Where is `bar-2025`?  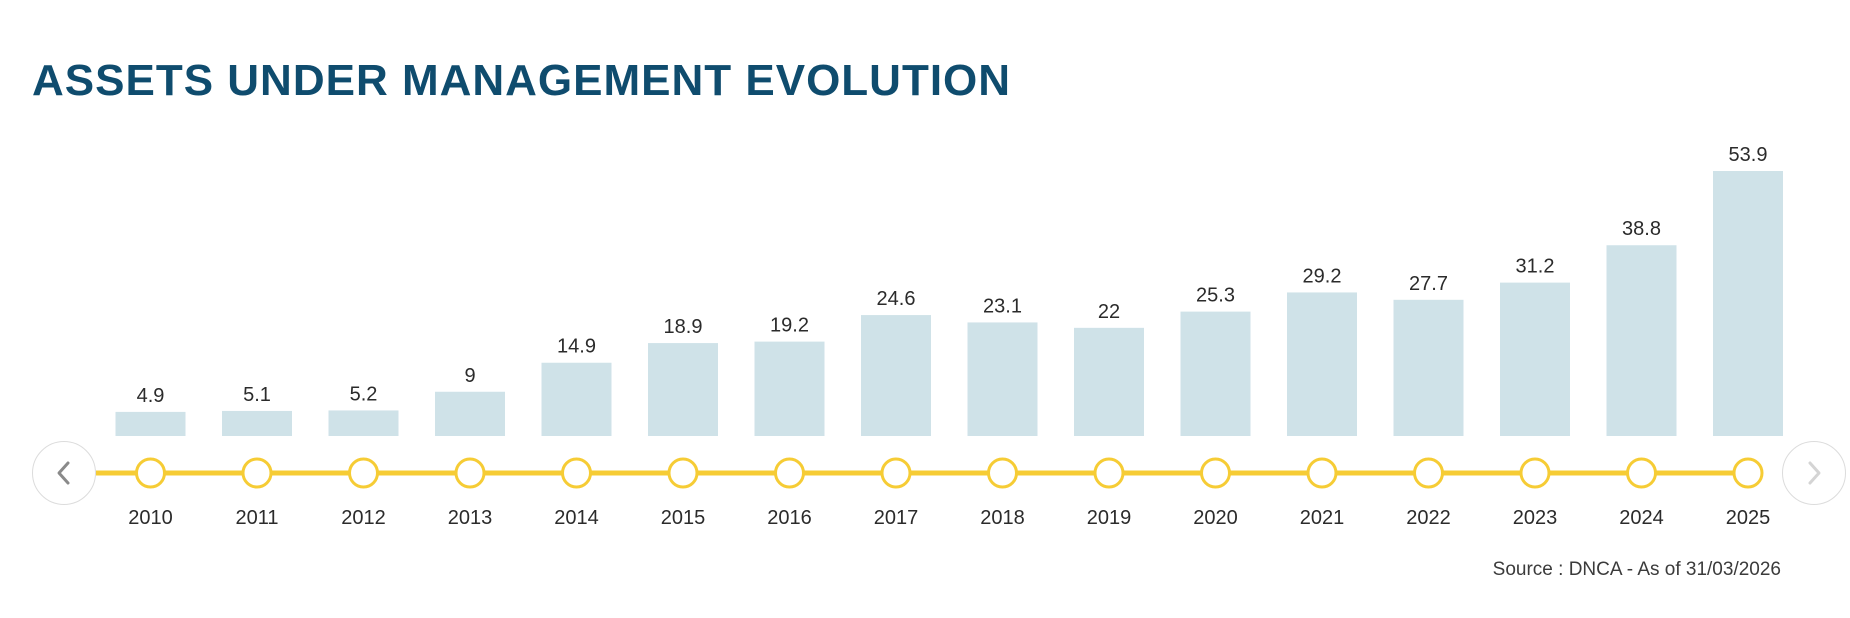
bar-2025 is located at coordinates (1748, 303).